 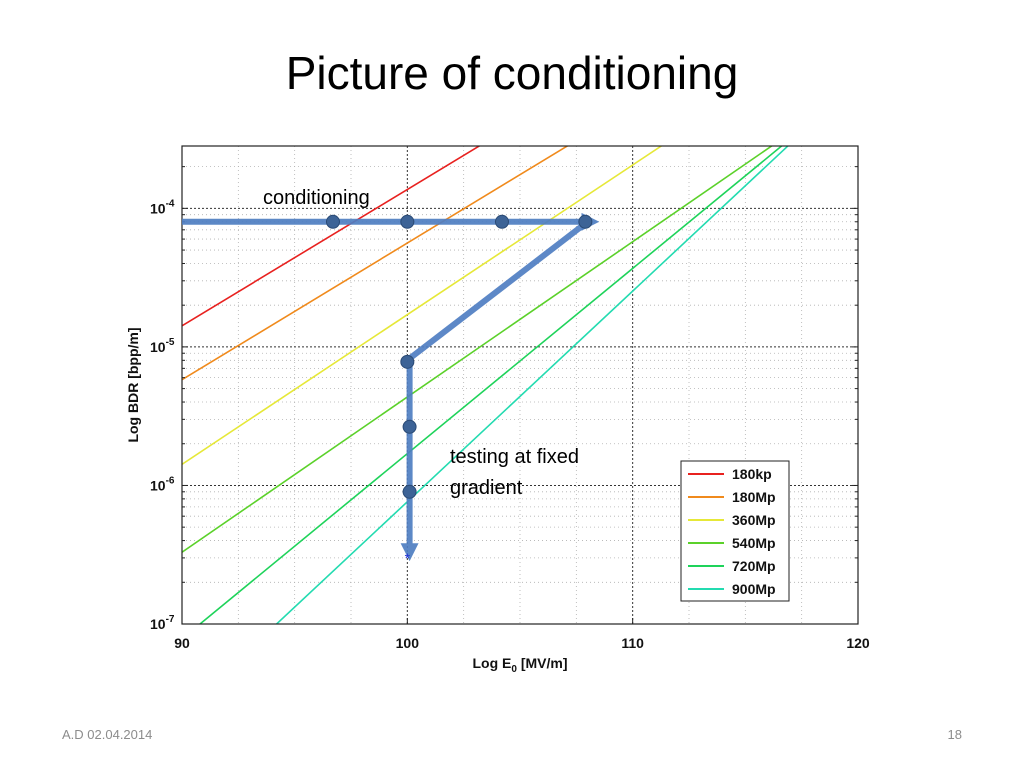 I want to click on testing-label-line1: testing at fixed, so click(x=514, y=457).